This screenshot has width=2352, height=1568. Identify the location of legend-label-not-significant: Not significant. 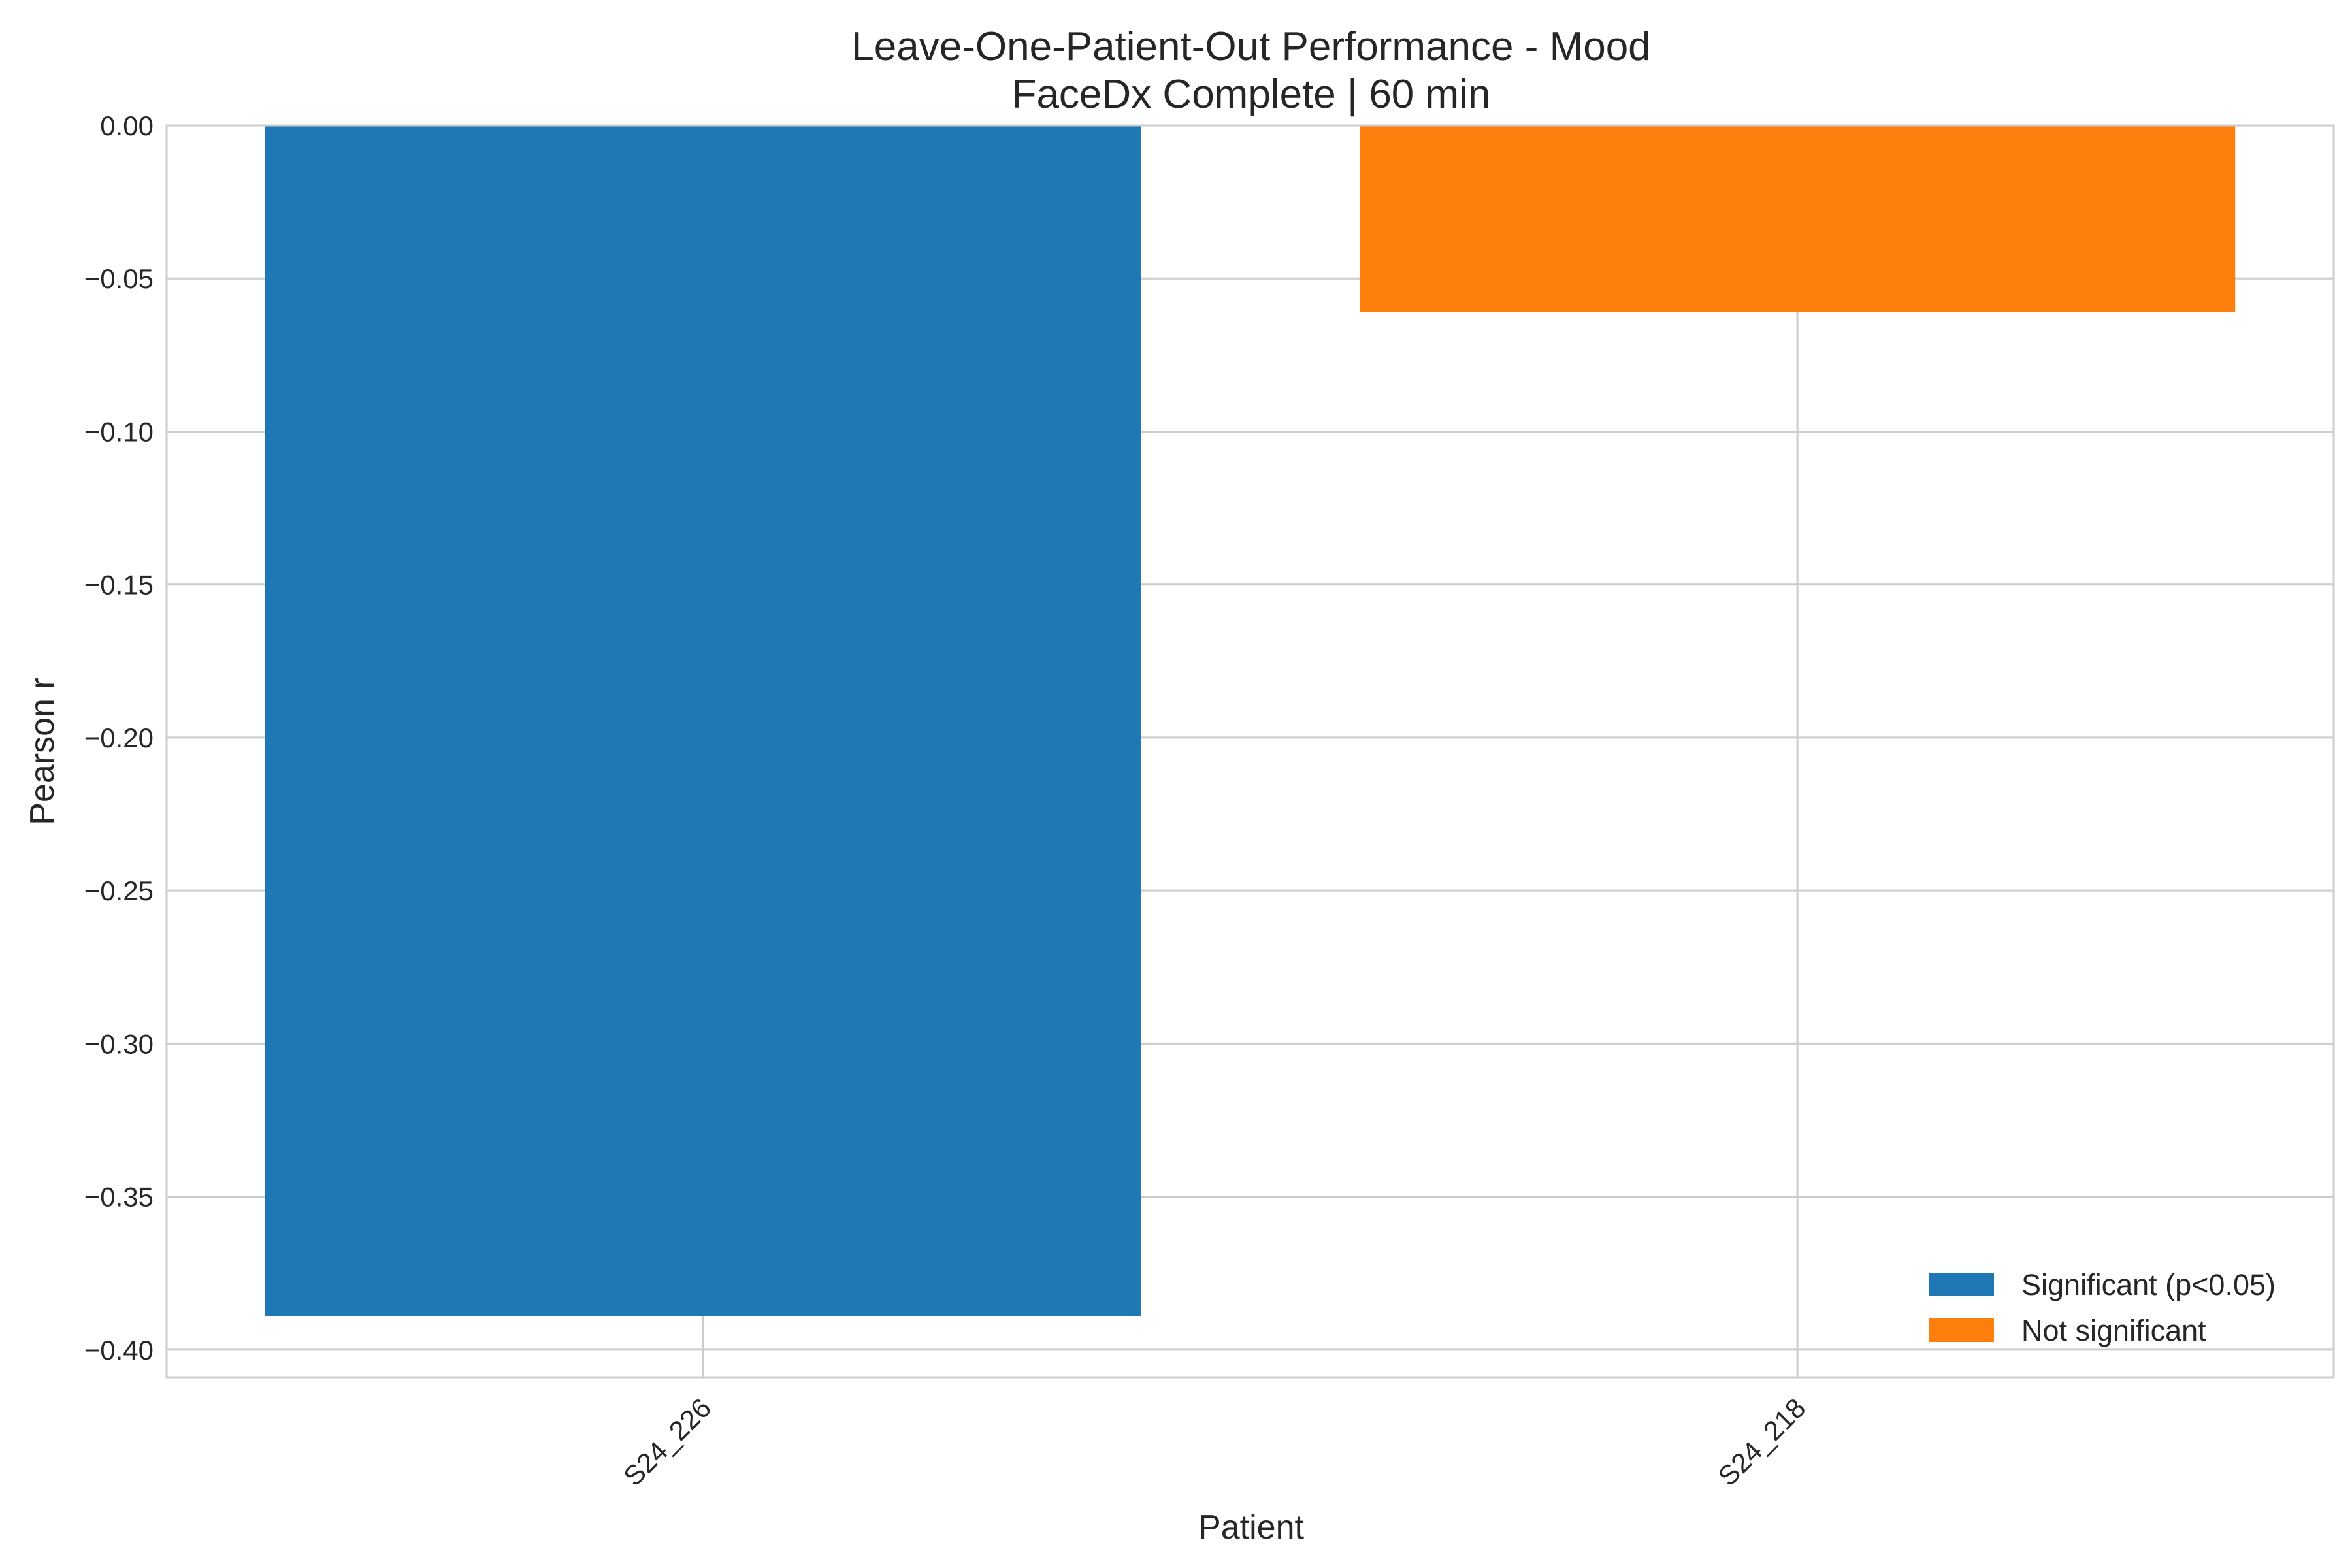
(2113, 1330).